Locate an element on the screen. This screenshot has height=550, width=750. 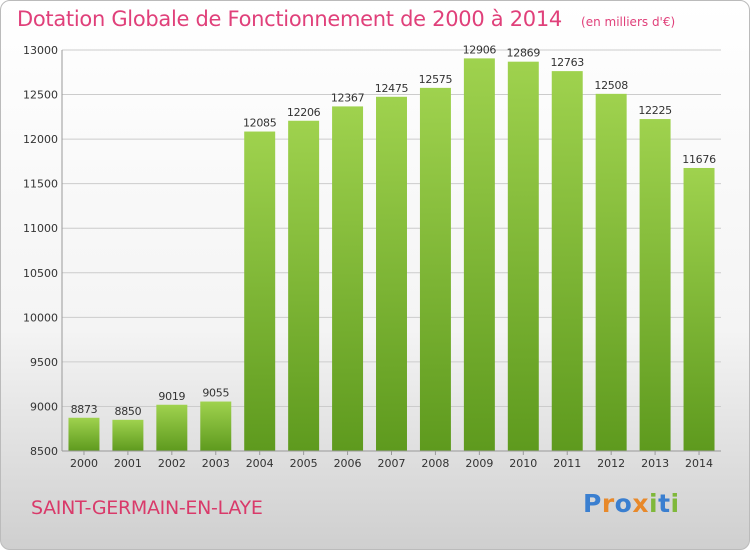
bar-2014 is located at coordinates (699, 309).